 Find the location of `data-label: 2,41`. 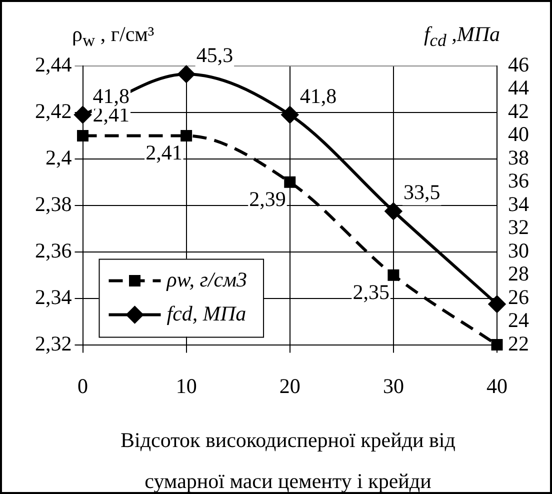

data-label: 2,41 is located at coordinates (164, 152).